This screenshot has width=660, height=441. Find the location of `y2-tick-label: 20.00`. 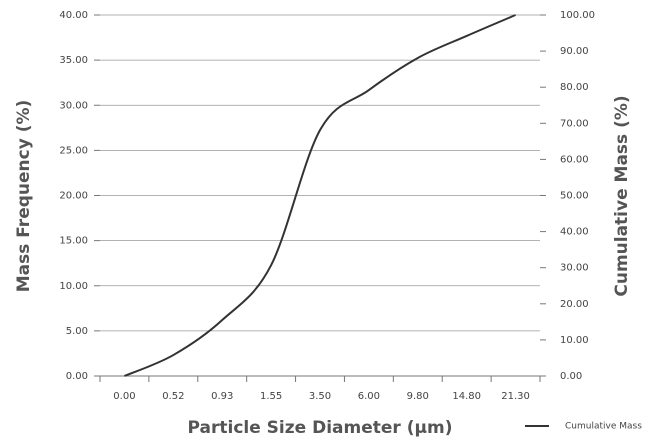

y2-tick-label: 20.00 is located at coordinates (574, 304).